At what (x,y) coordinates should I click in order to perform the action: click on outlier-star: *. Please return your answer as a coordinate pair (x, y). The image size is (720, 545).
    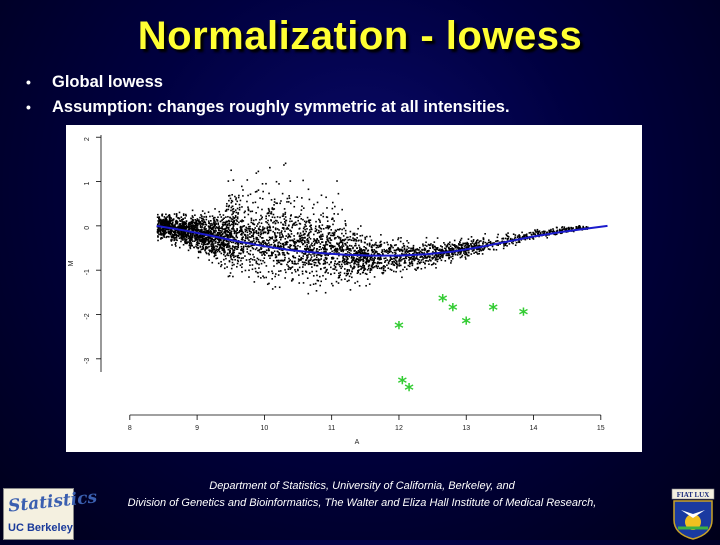
    Looking at the image, I should click on (493, 310).